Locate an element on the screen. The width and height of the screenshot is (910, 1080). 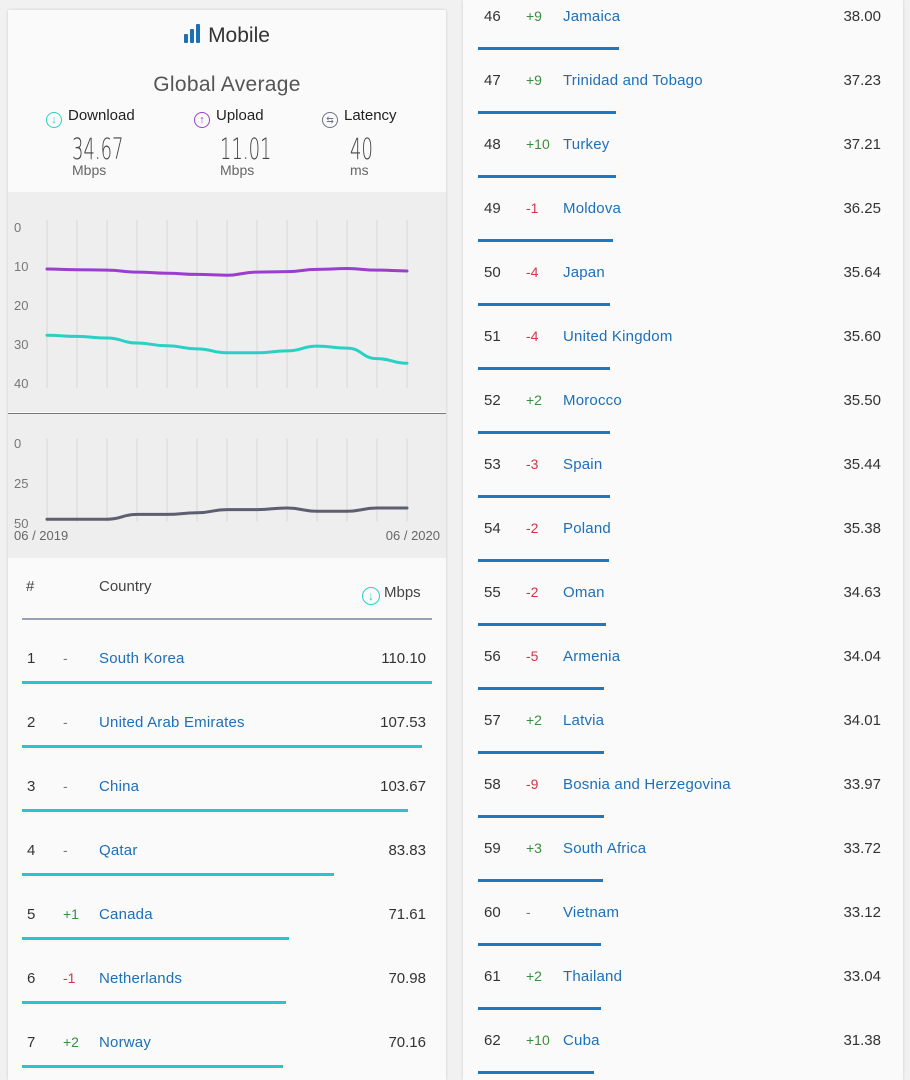
row-country-link: United Arab Emirates is located at coordinates (172, 722).